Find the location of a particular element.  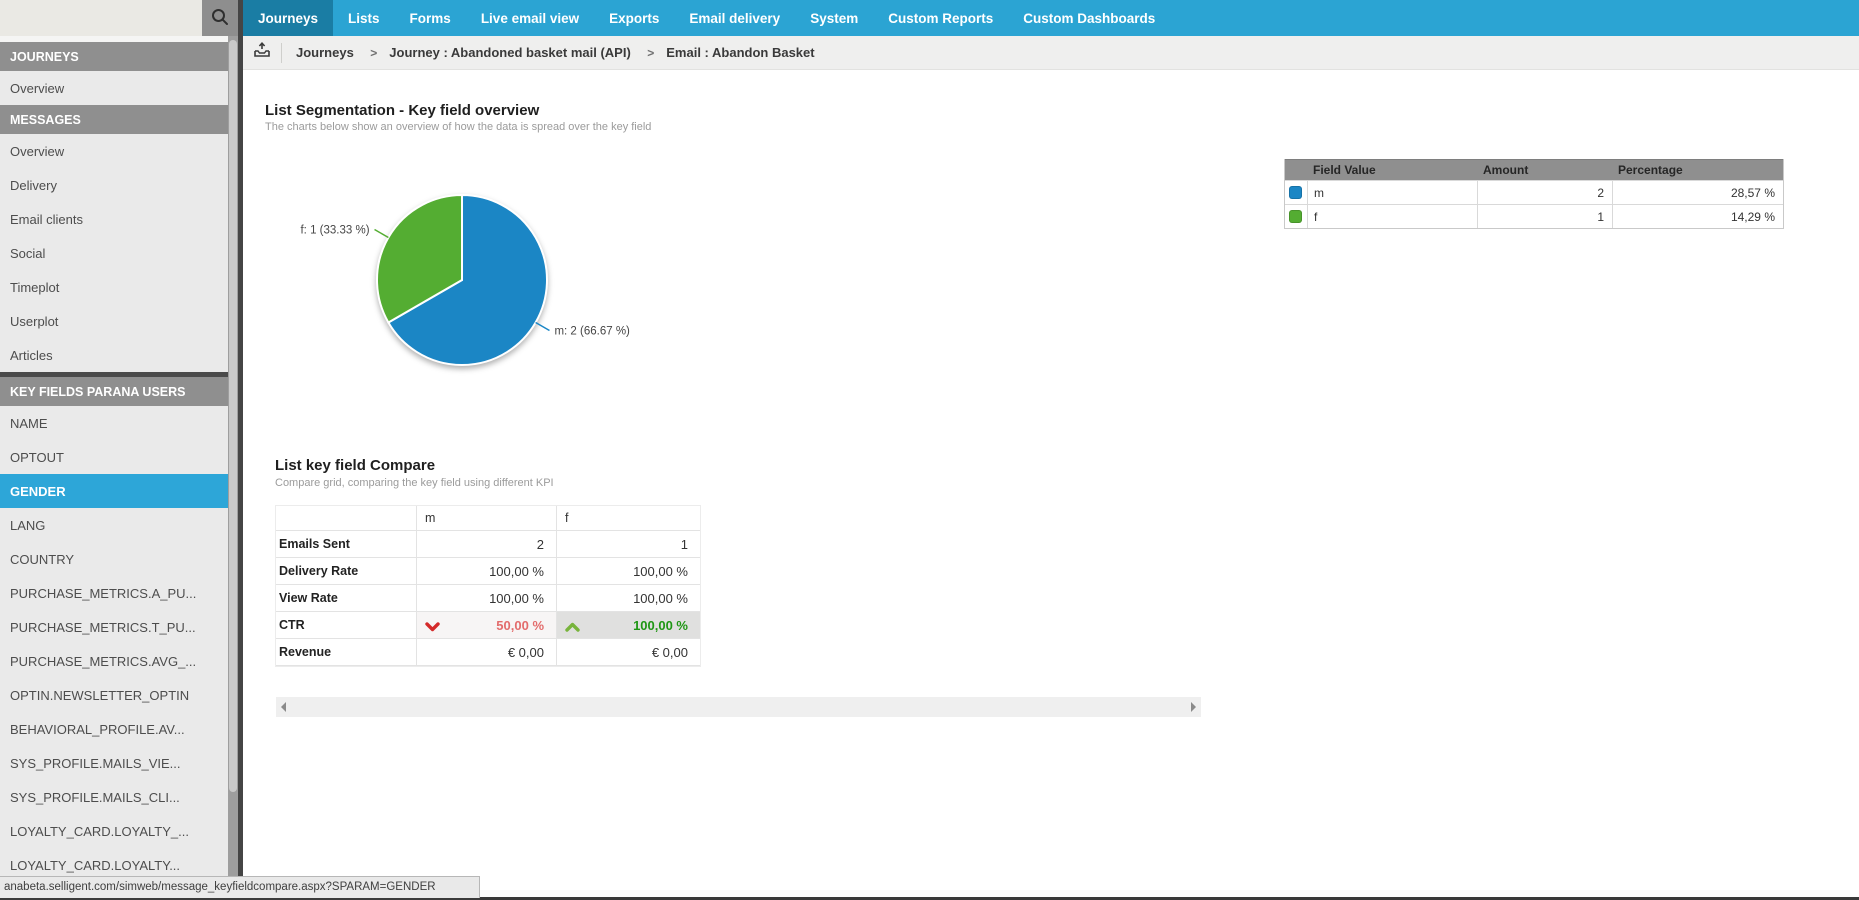

pie-slice-f is located at coordinates (419, 258).